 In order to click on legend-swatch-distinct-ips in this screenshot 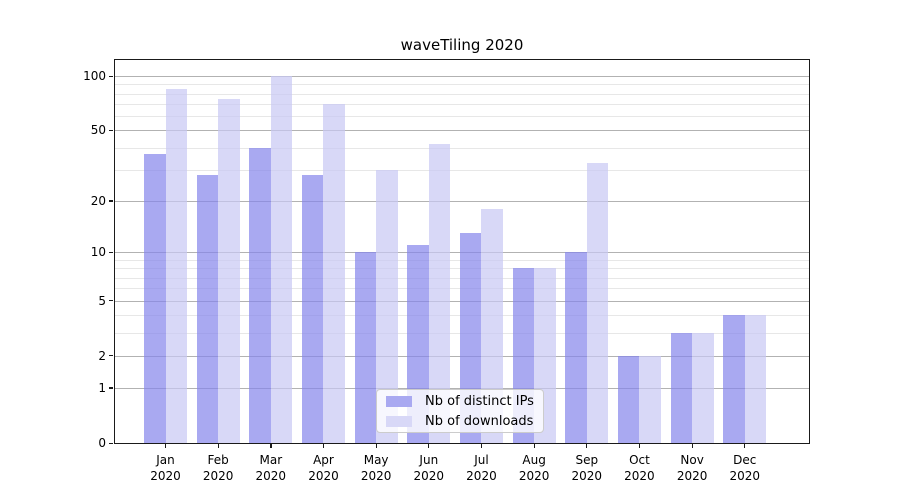, I will do `click(399, 401)`.